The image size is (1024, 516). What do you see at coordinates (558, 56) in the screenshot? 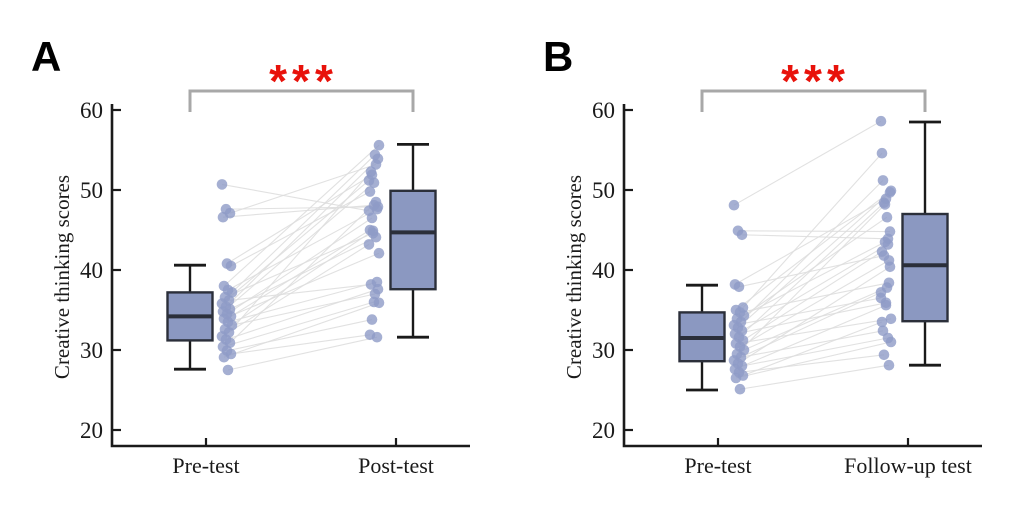
I see `panel-b-letter: B` at bounding box center [558, 56].